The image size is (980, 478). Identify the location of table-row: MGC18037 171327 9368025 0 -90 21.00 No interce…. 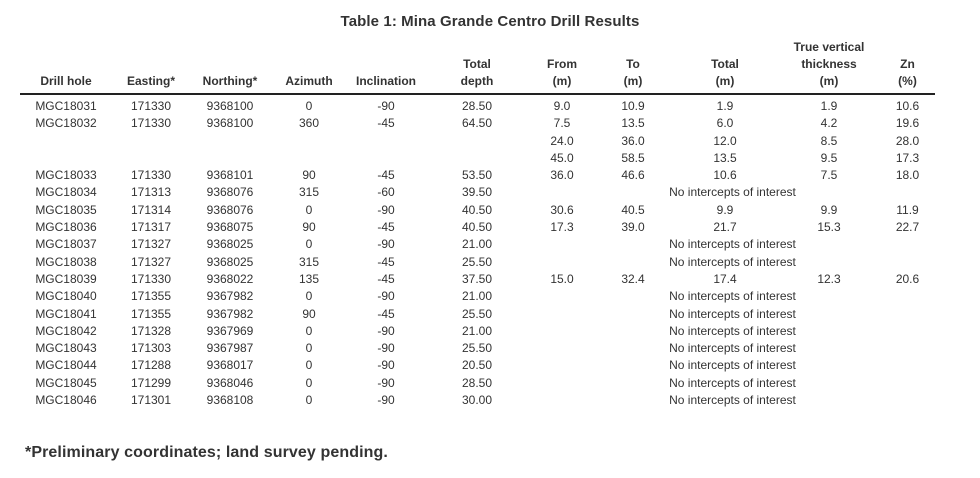
(477, 244).